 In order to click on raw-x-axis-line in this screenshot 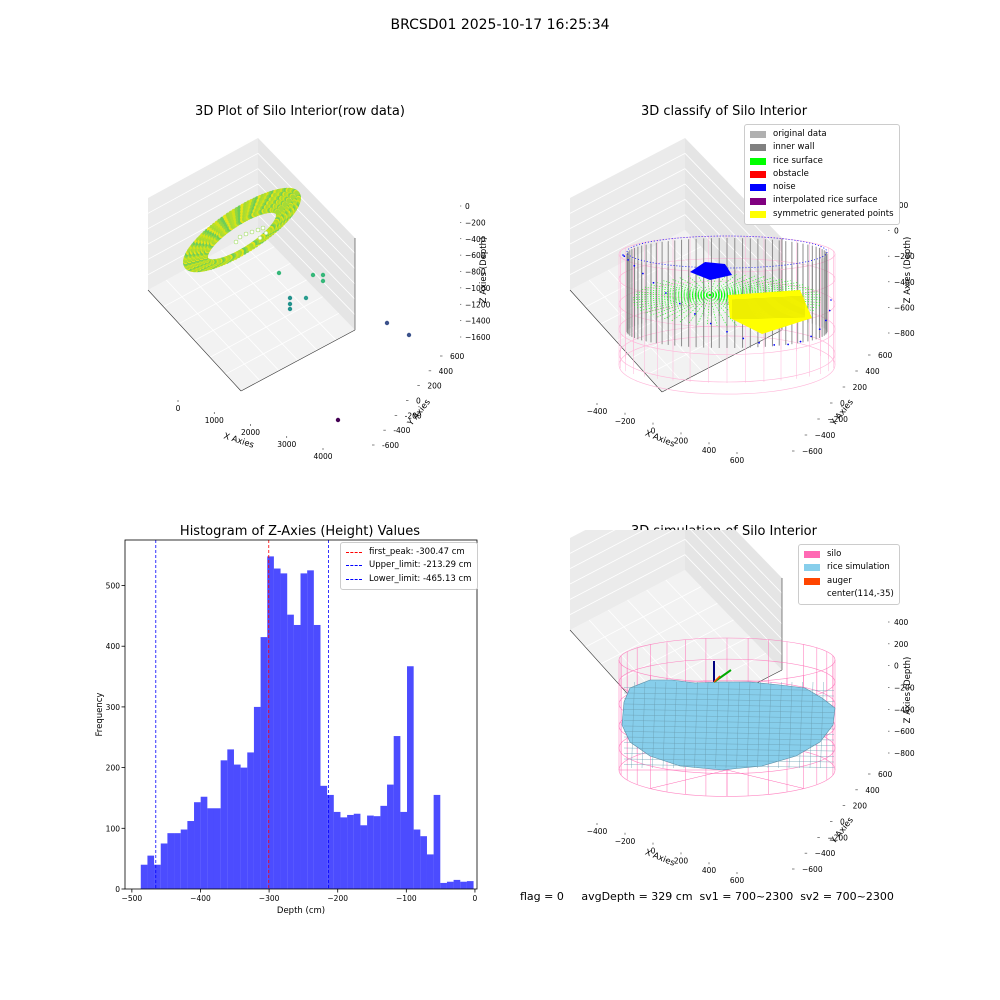, I will do `click(194, 340)`.